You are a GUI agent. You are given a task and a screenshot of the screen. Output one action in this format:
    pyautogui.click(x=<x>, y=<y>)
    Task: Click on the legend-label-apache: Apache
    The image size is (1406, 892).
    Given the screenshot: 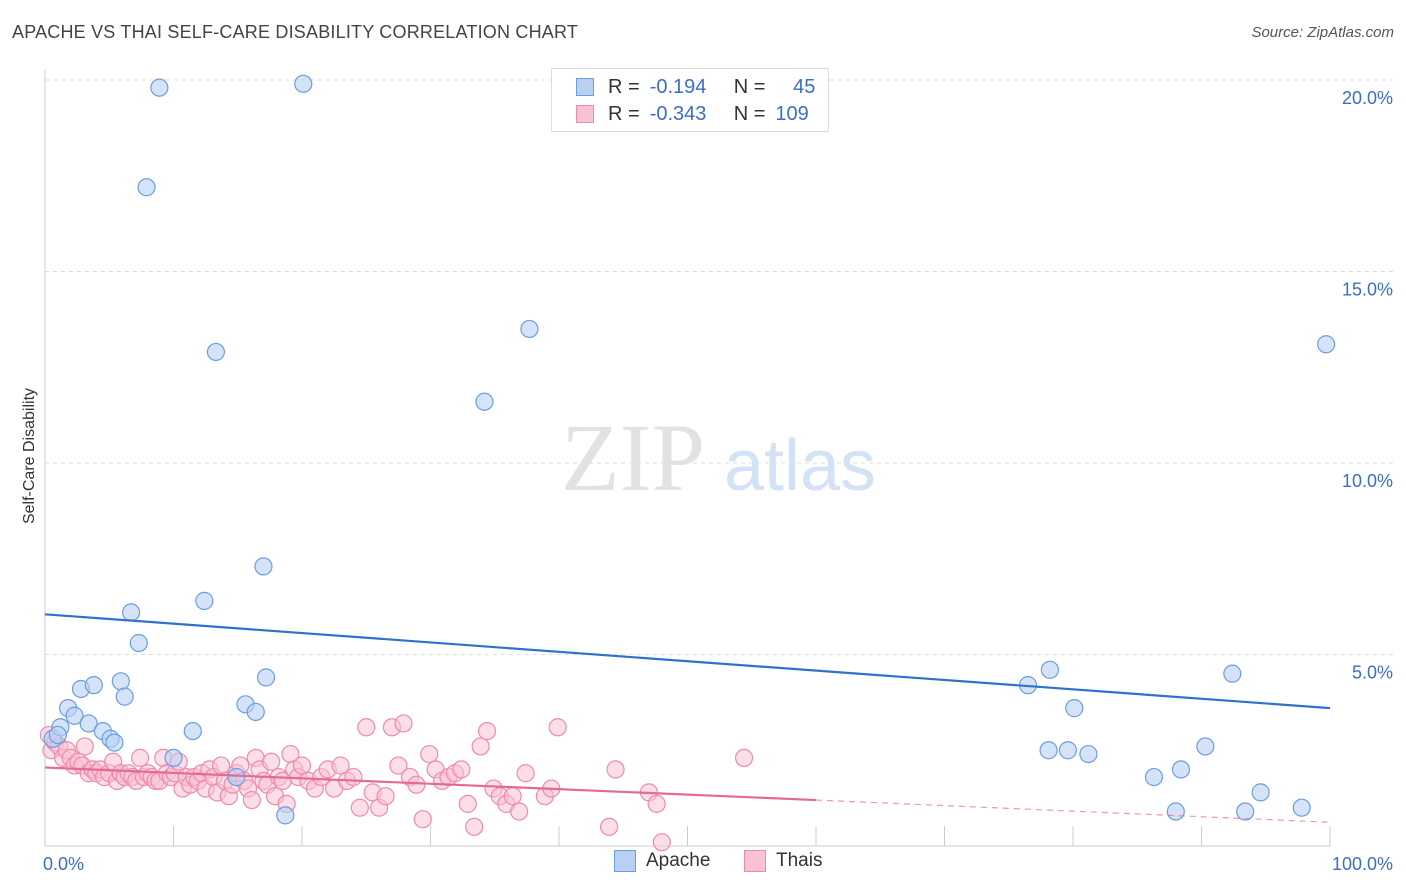 What is the action you would take?
    pyautogui.click(x=678, y=860)
    